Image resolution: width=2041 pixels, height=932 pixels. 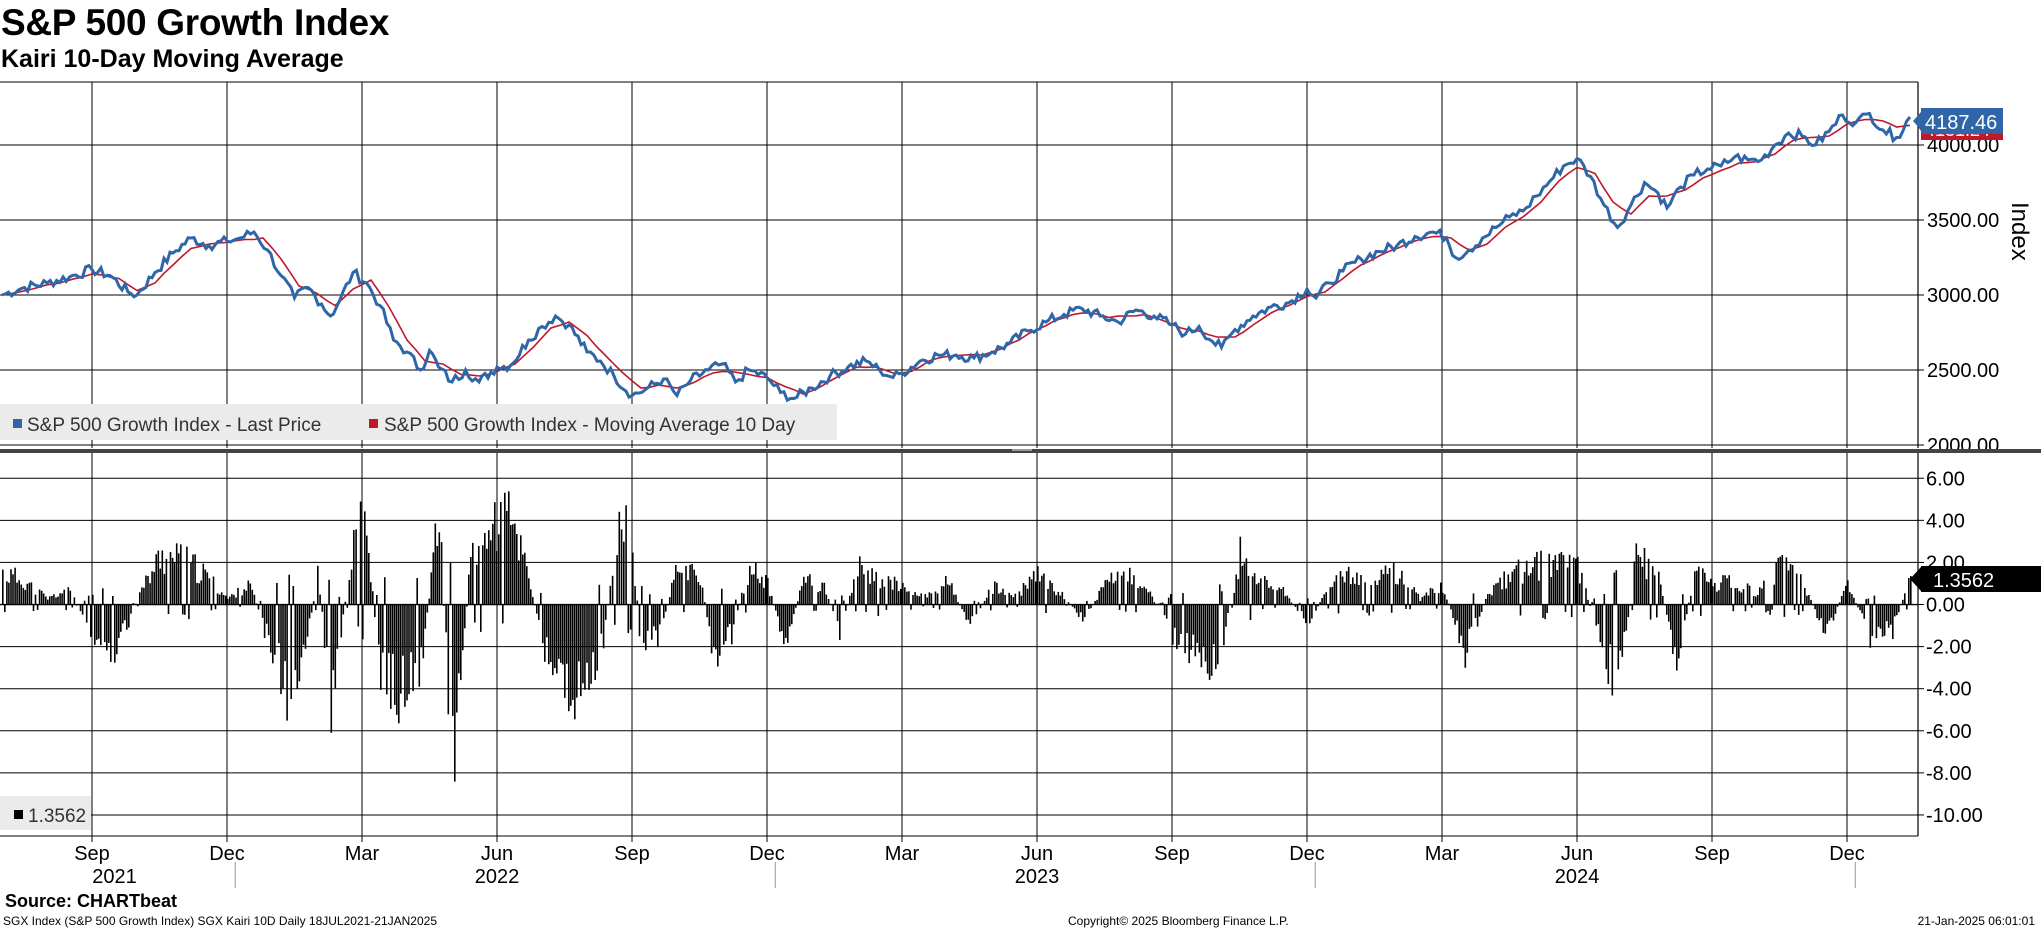 I want to click on panel-divider-handle, so click(x=1022, y=450).